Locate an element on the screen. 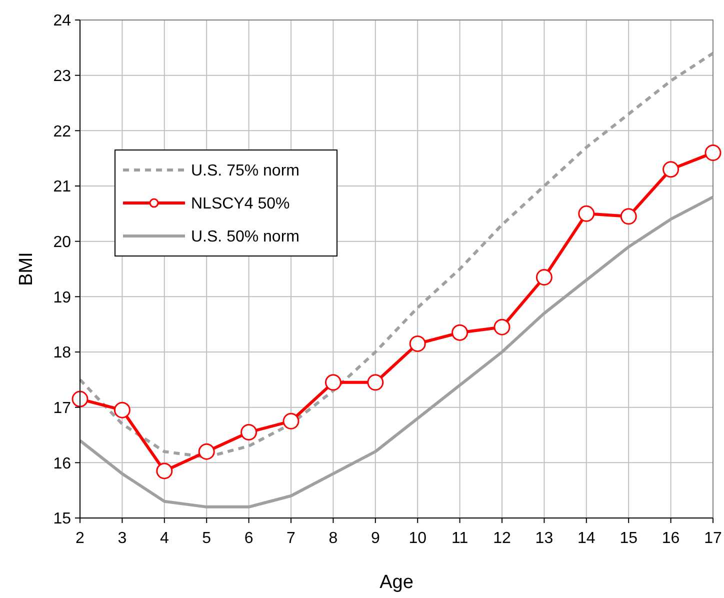 The height and width of the screenshot is (598, 724). y-tick-label: 18 is located at coordinates (62, 353).